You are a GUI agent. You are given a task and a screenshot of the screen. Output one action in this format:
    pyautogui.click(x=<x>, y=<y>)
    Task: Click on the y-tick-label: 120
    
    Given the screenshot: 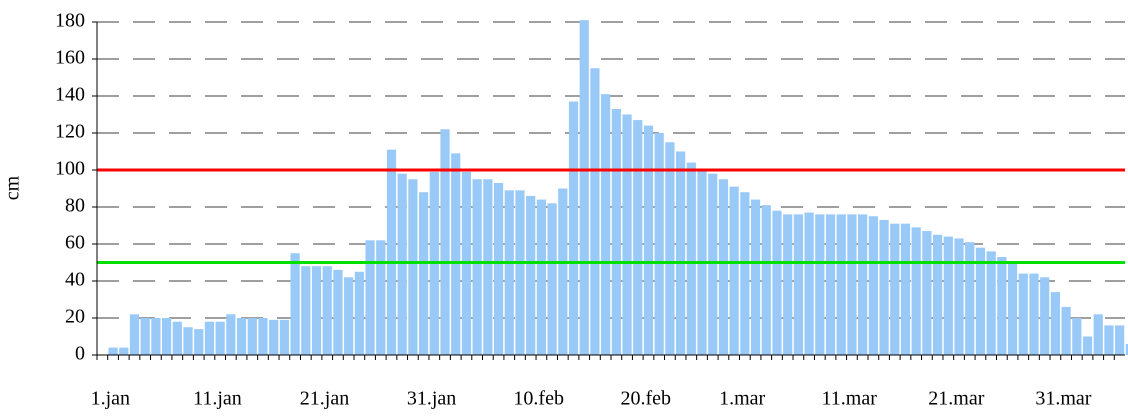 What is the action you would take?
    pyautogui.click(x=70, y=132)
    